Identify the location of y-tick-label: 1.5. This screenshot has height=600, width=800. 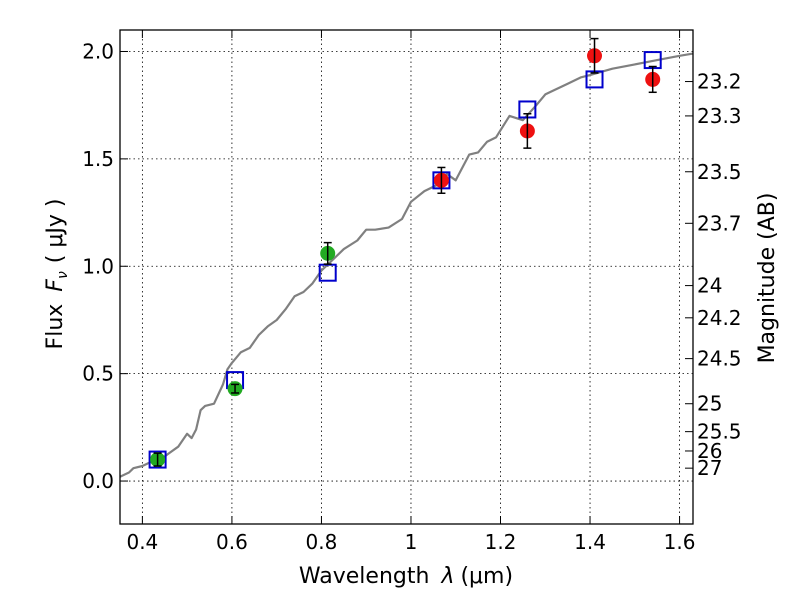
(98, 159).